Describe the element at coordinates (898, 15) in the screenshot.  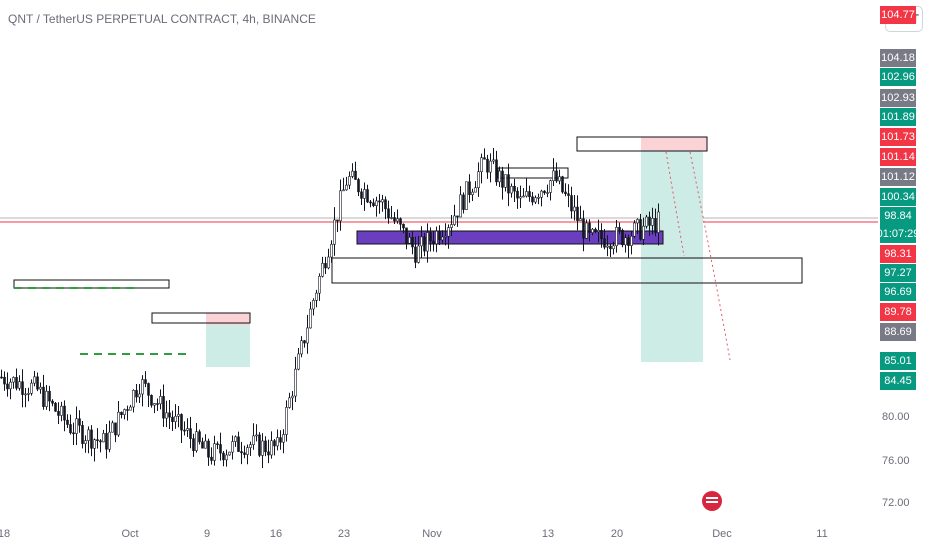
I see `price-tag: 104.77` at that location.